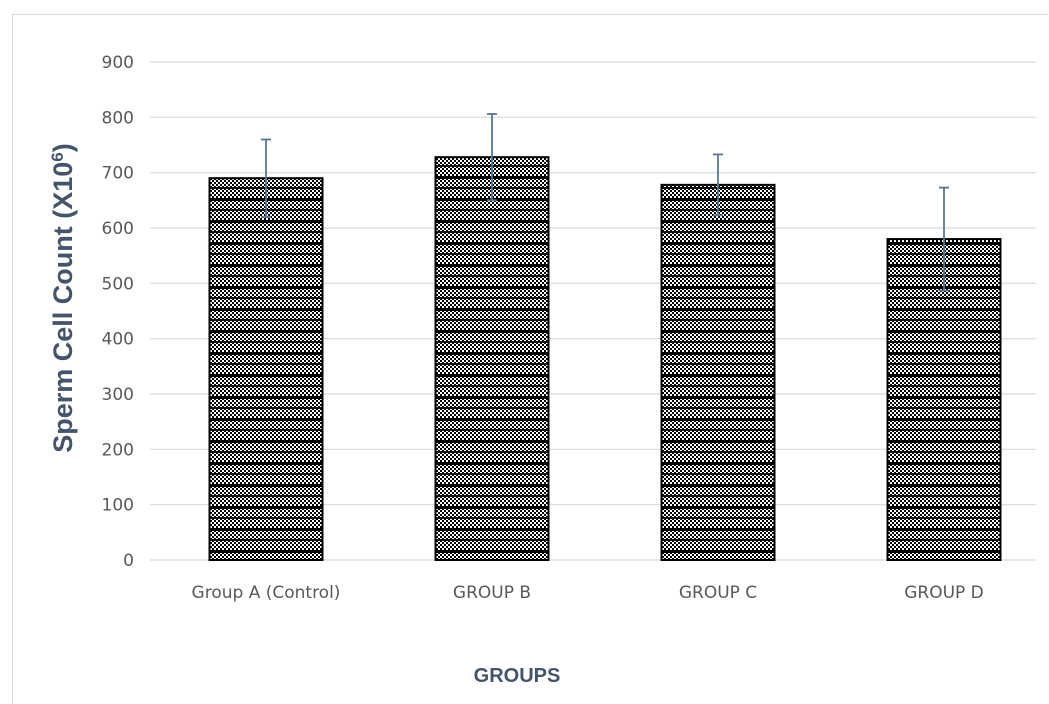 The width and height of the screenshot is (1049, 704). What do you see at coordinates (718, 593) in the screenshot?
I see `x-tick-label: GROUP C` at bounding box center [718, 593].